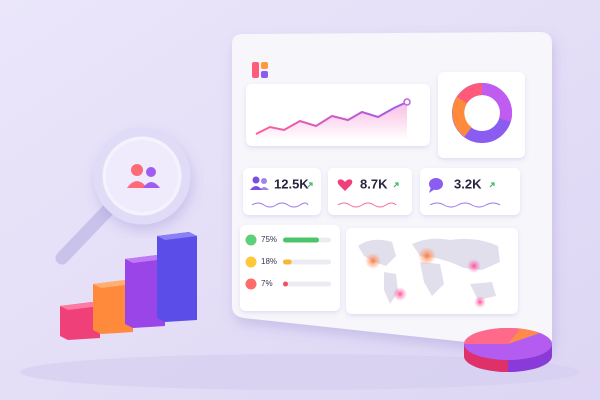 The height and width of the screenshot is (400, 600). What do you see at coordinates (269, 261) in the screenshot?
I see `sentiment-label: 18%` at bounding box center [269, 261].